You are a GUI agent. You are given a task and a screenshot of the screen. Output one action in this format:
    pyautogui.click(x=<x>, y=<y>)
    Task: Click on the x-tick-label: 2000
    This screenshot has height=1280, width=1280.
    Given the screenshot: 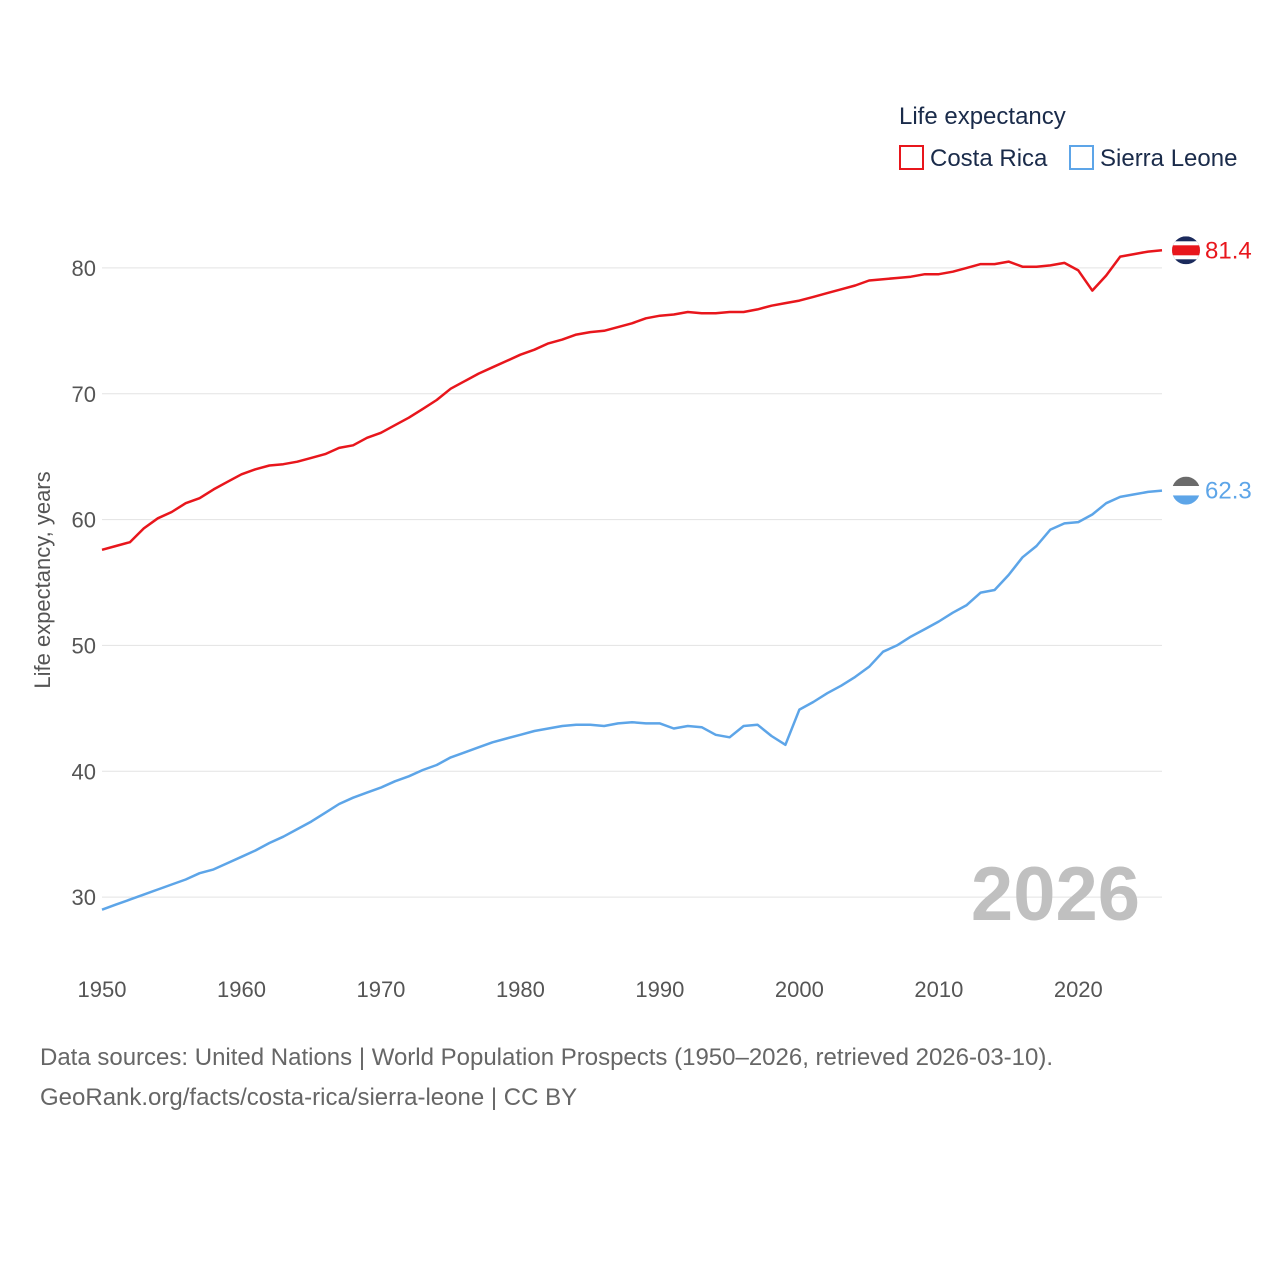 What is the action you would take?
    pyautogui.click(x=799, y=989)
    